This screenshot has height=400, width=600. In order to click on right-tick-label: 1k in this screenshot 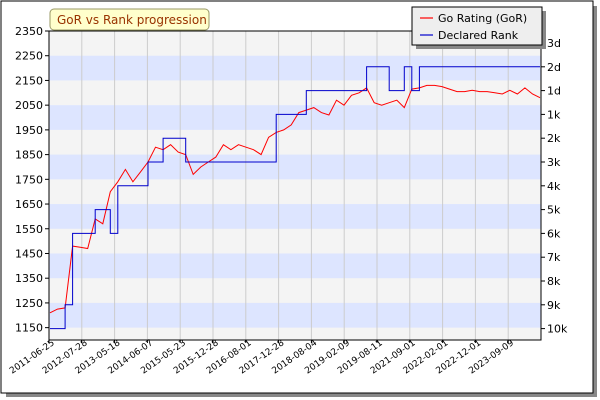, I will do `click(554, 114)`.